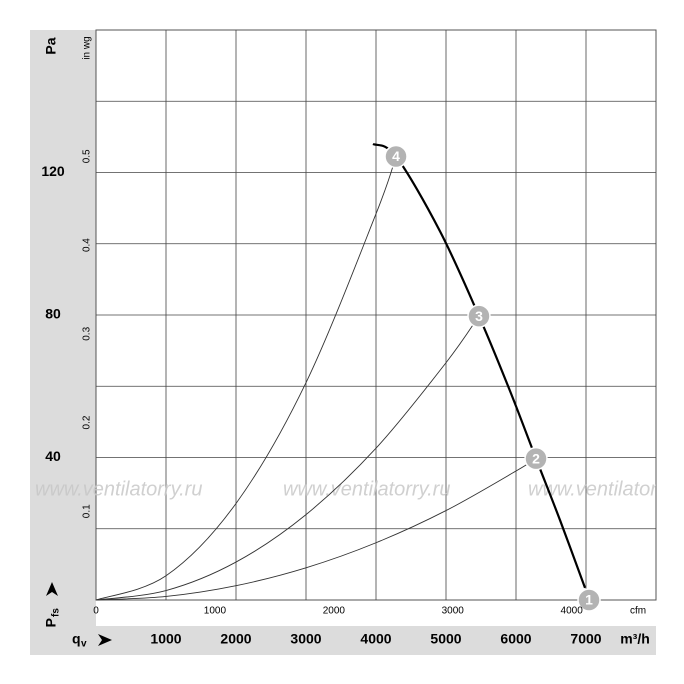 The image size is (684, 684). What do you see at coordinates (305, 639) in the screenshot?
I see `x-tick-label: 3000` at bounding box center [305, 639].